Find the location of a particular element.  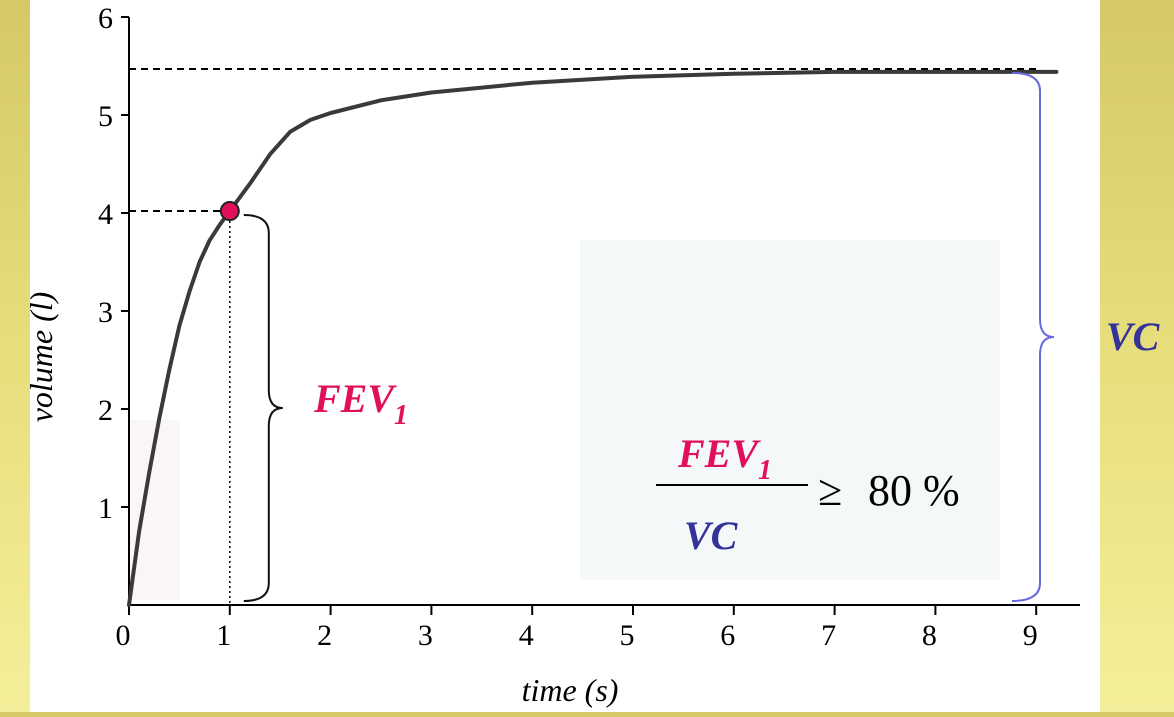

x-tick-label: 8 is located at coordinates (929, 635).